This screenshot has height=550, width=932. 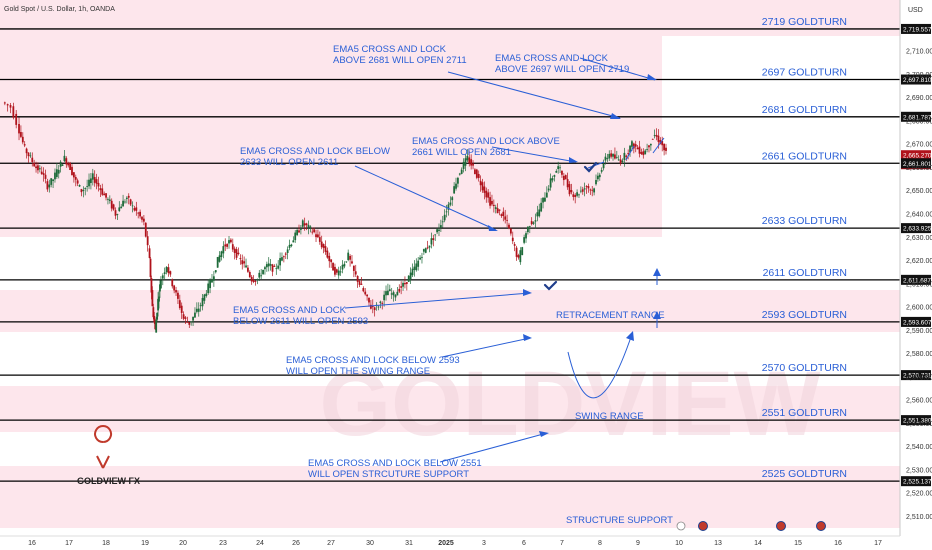 What do you see at coordinates (461, 152) in the screenshot?
I see `ann-a3-line2: 2661 WILL OPEN 2681` at bounding box center [461, 152].